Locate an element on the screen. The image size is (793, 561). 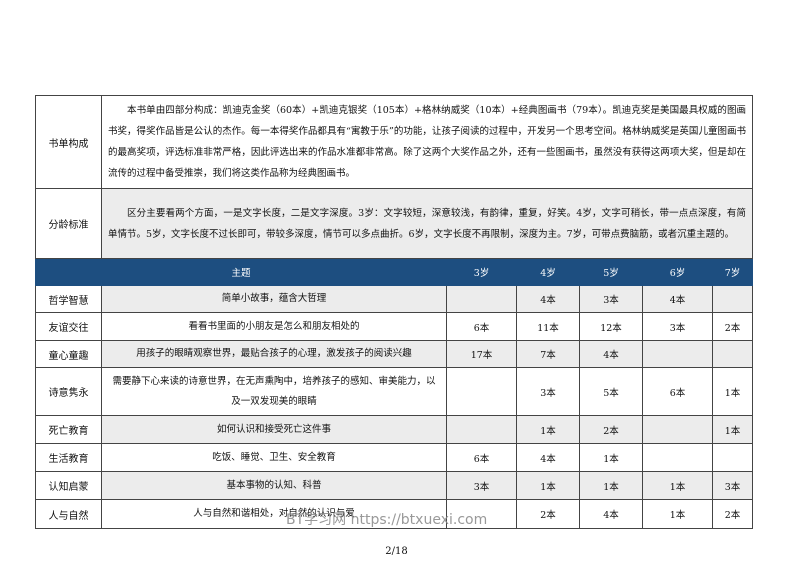
header-age-3: 3岁 is located at coordinates (481, 272).